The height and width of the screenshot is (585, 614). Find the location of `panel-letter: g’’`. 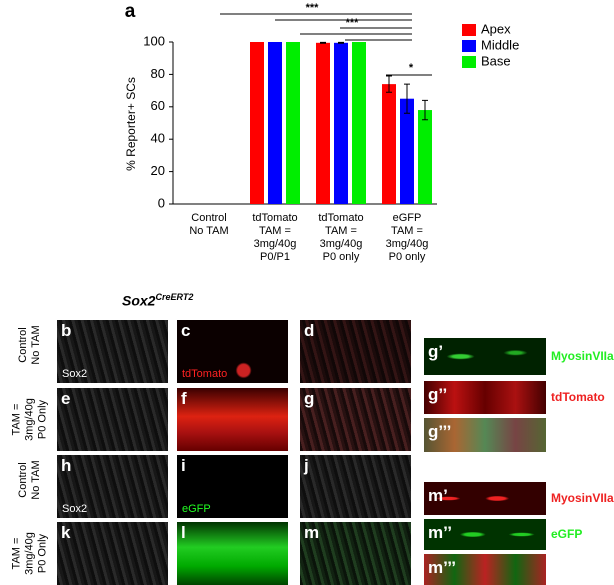

panel-letter: g’’ is located at coordinates (438, 394).